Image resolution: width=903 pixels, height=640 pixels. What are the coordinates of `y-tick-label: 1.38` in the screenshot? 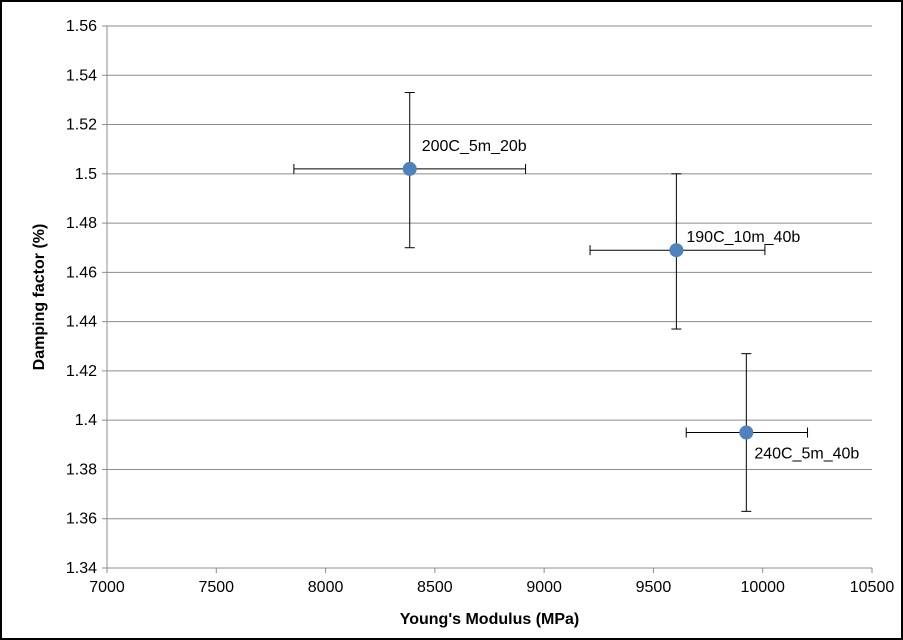 It's located at (81, 469).